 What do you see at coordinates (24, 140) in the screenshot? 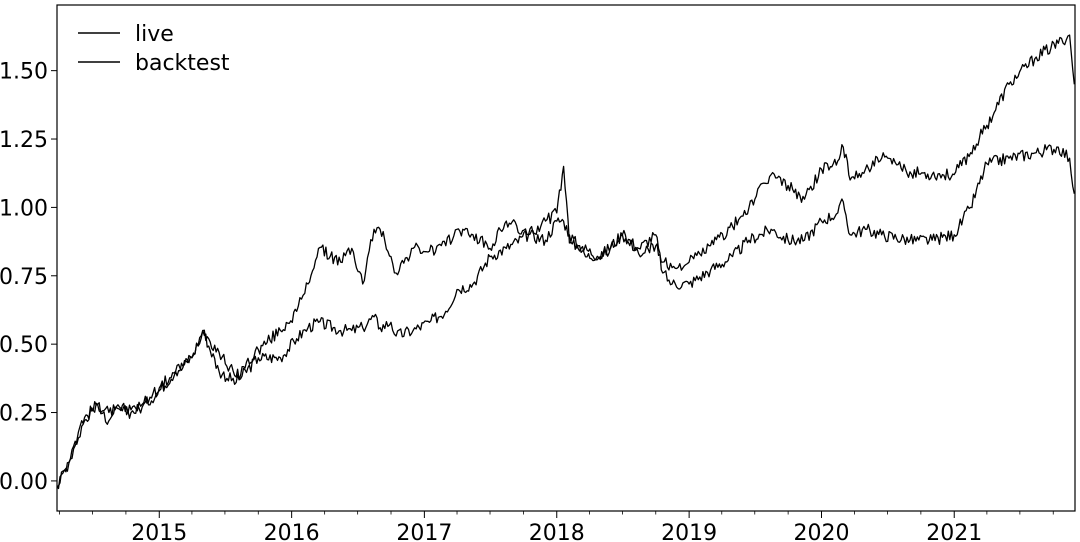
I see `y-tick-label: 1.25` at bounding box center [24, 140].